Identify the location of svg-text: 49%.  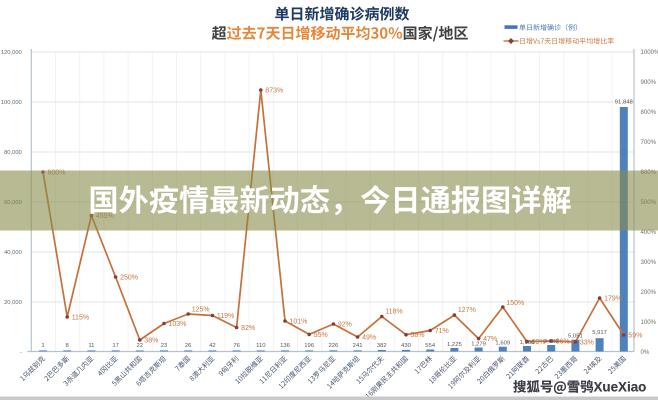
(369, 338).